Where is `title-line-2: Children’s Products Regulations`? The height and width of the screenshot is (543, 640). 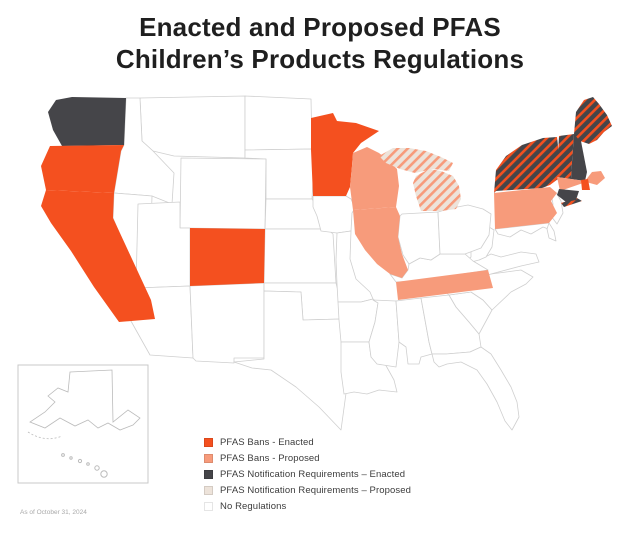 title-line-2: Children’s Products Regulations is located at coordinates (320, 58).